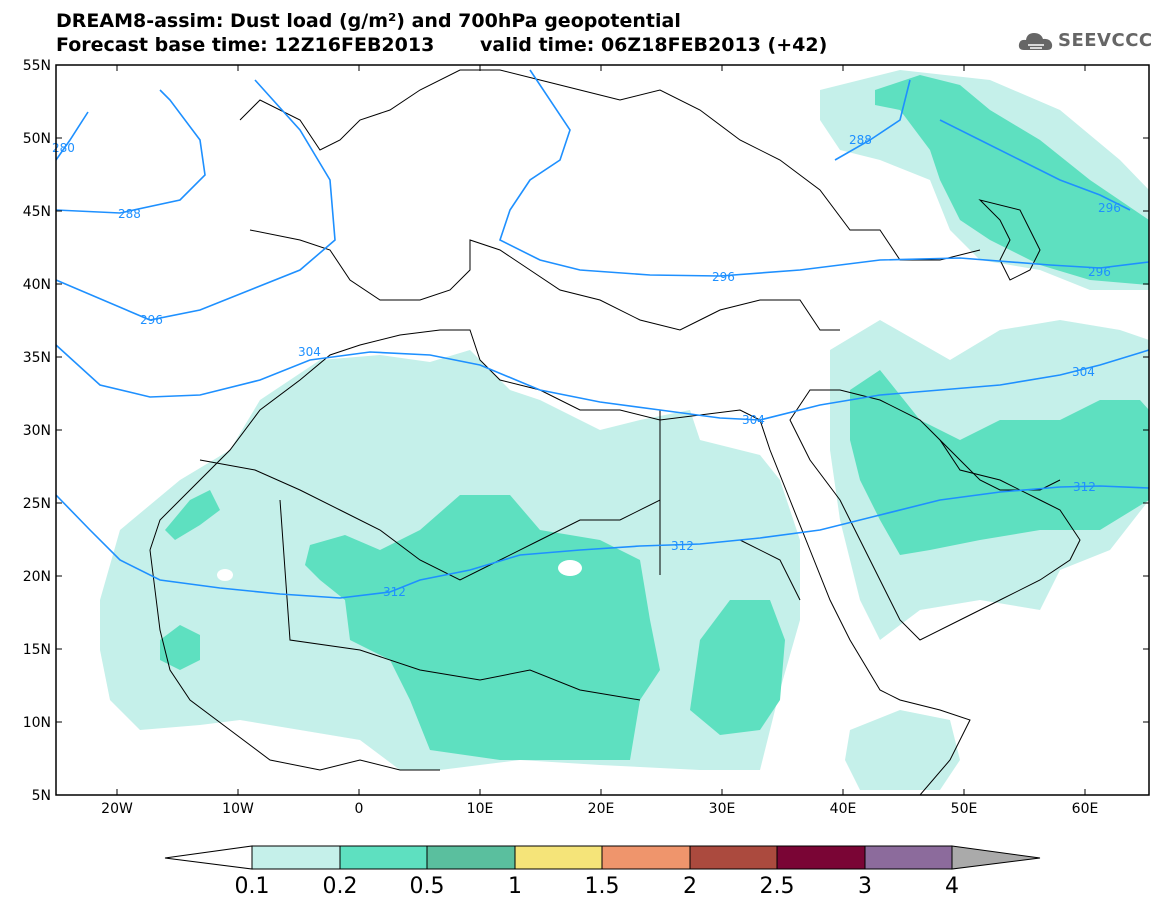  I want to click on lon-label: 20W, so click(117, 809).